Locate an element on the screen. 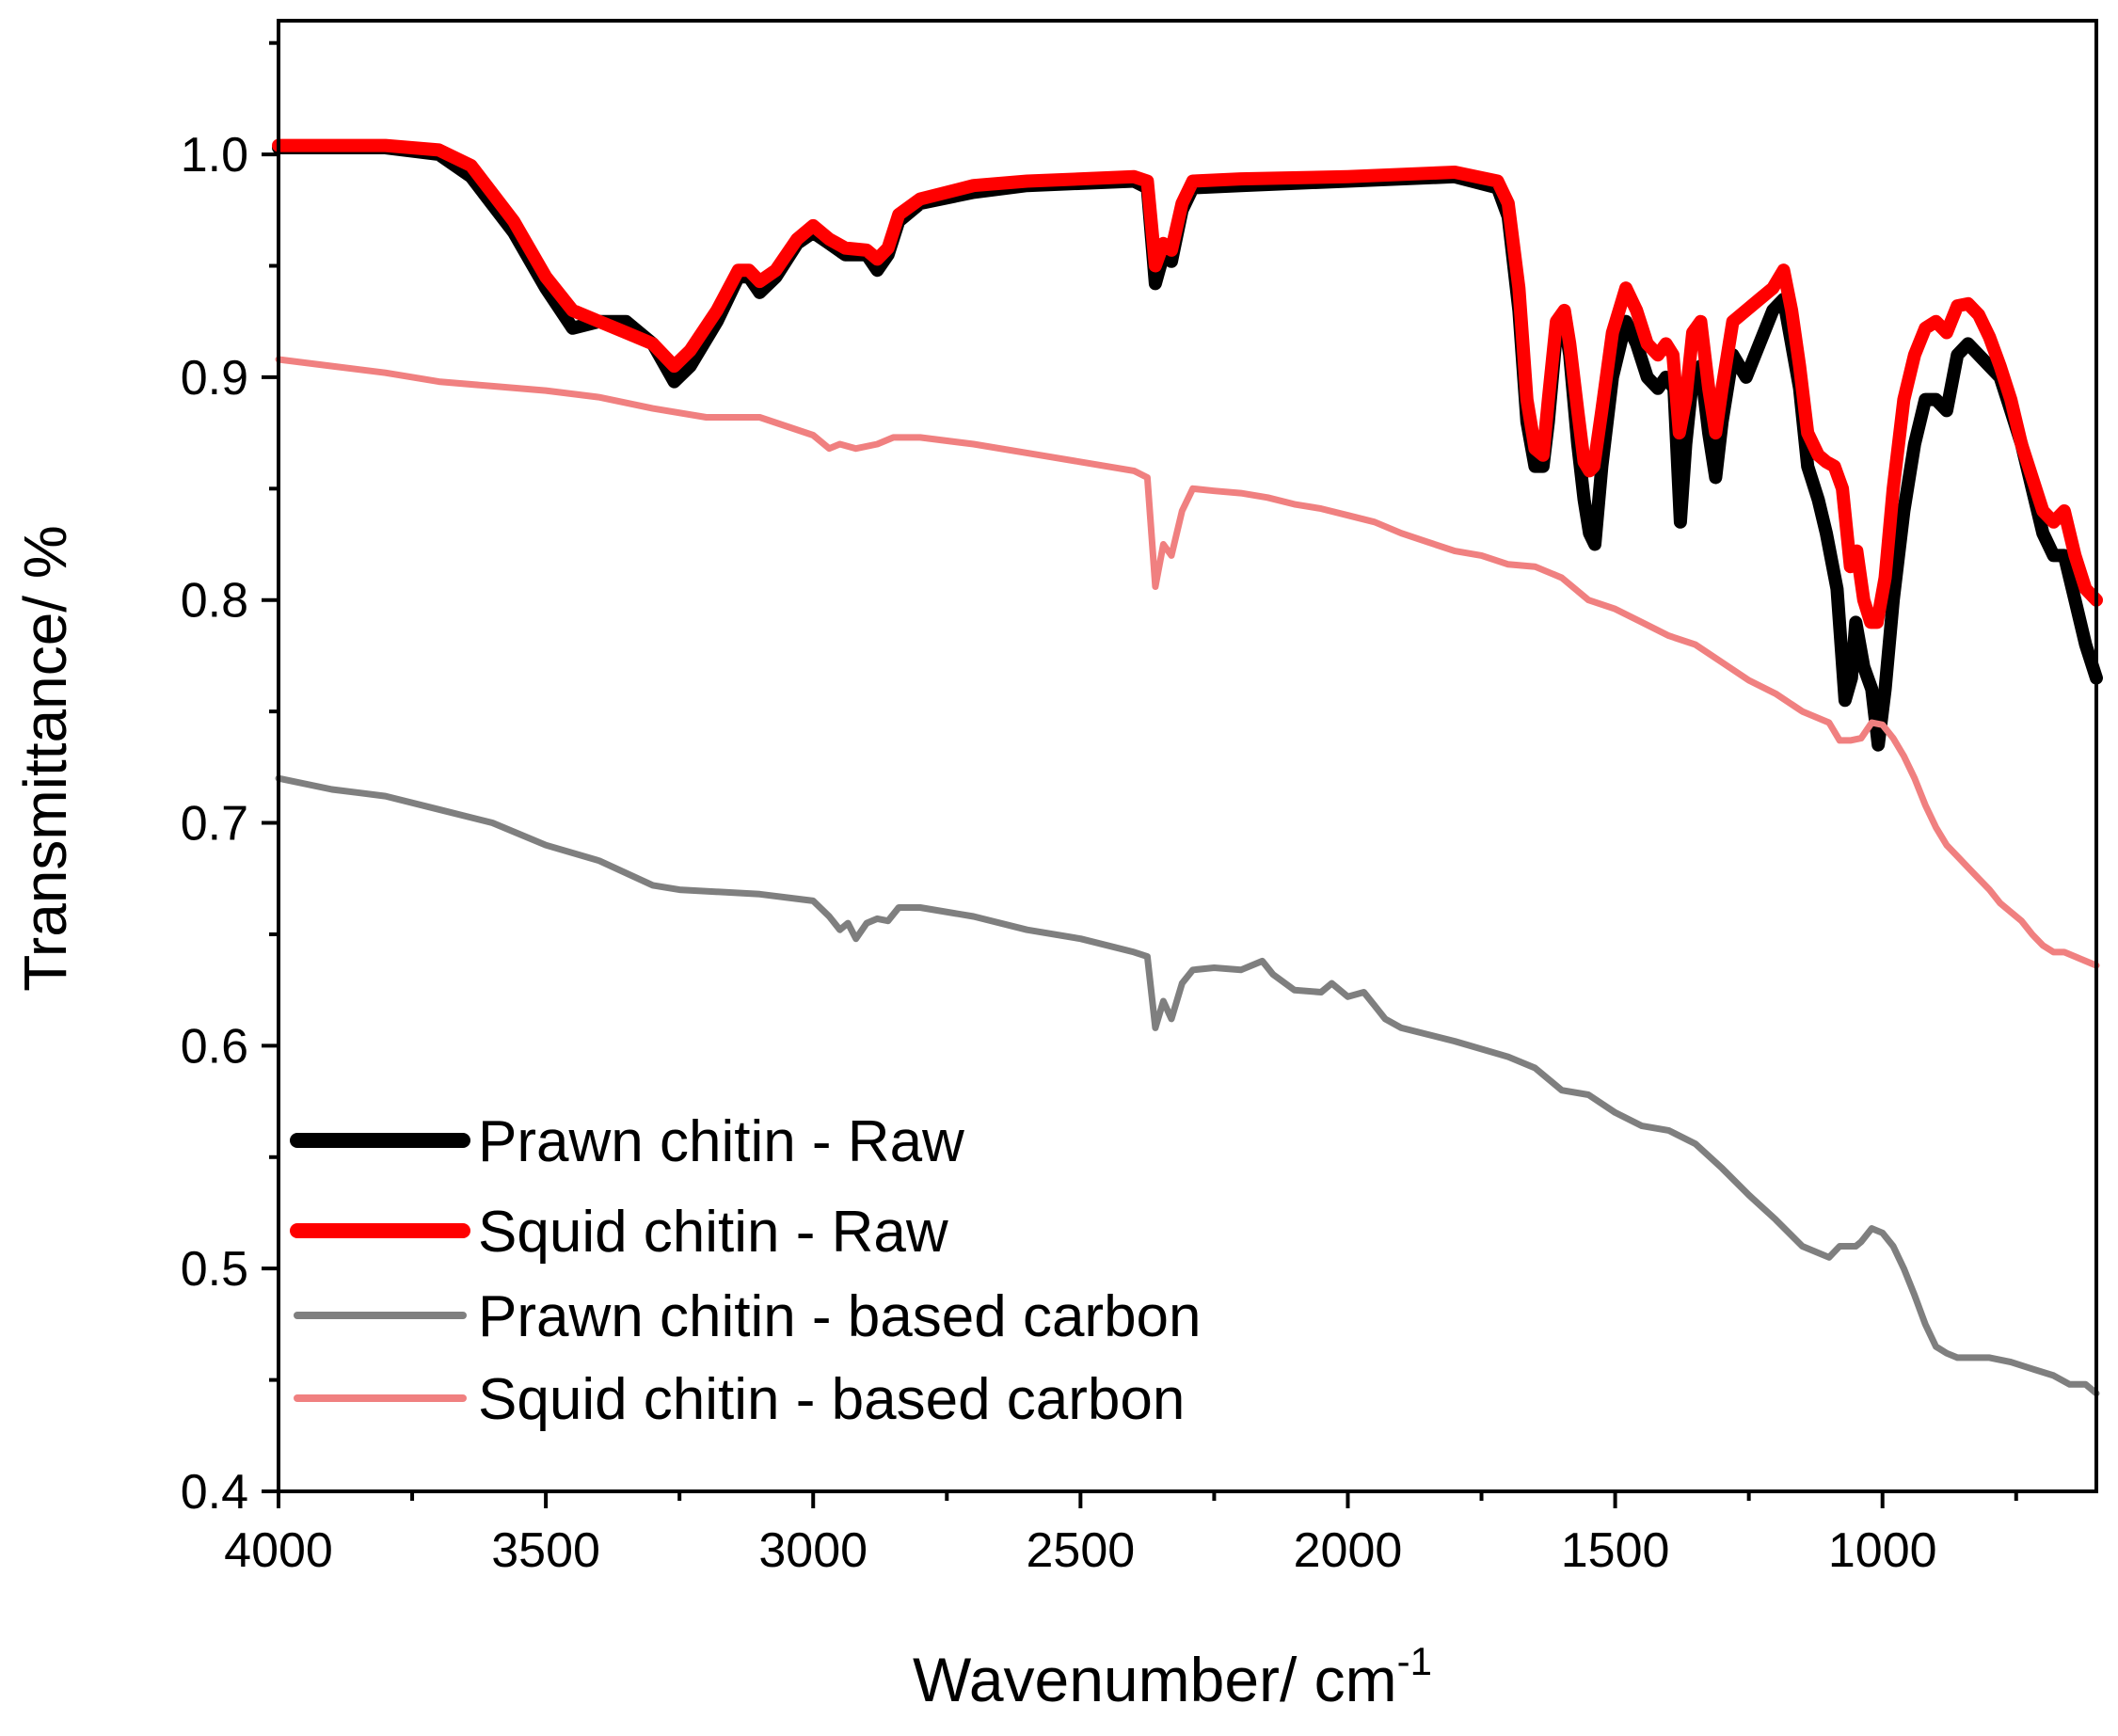  y-tick-label: 1.0 is located at coordinates (214, 156).